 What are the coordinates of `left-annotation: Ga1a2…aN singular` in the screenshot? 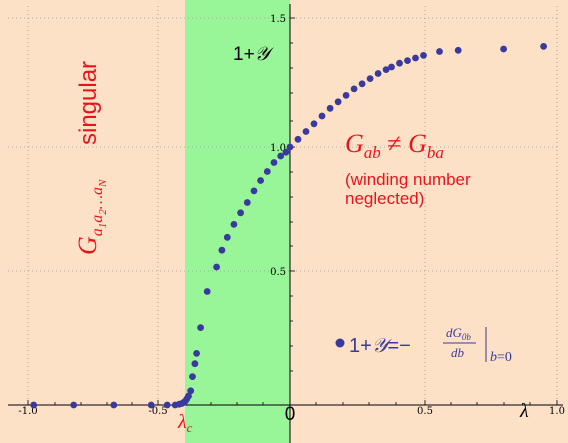 It's located at (91, 158).